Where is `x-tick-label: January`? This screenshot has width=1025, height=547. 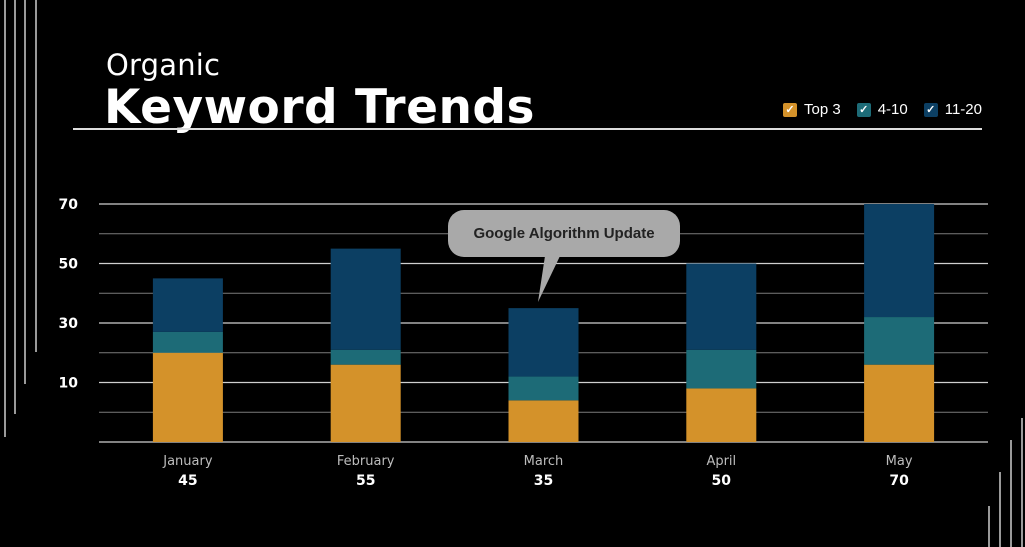 x-tick-label: January is located at coordinates (187, 461).